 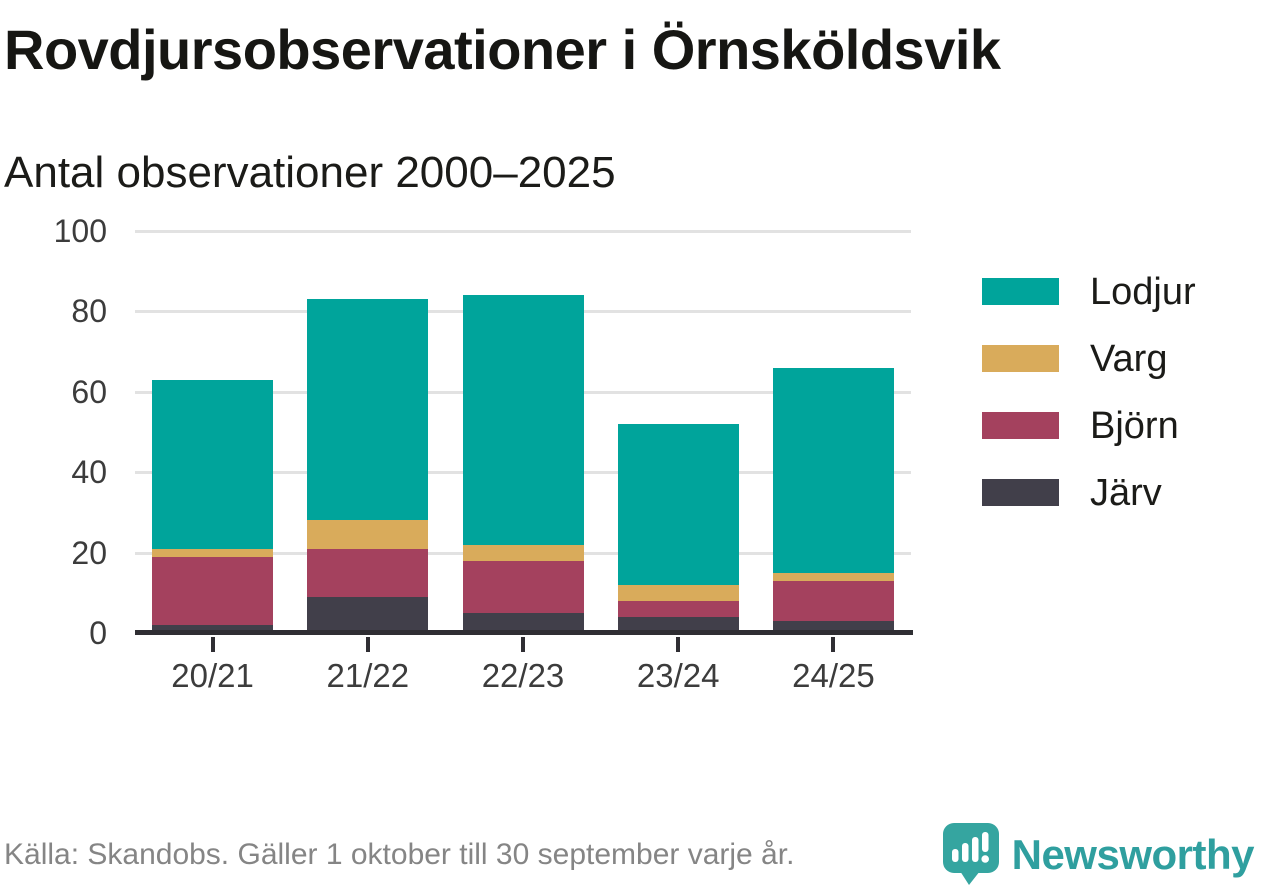 What do you see at coordinates (833, 626) in the screenshot?
I see `segment-järv-24/25` at bounding box center [833, 626].